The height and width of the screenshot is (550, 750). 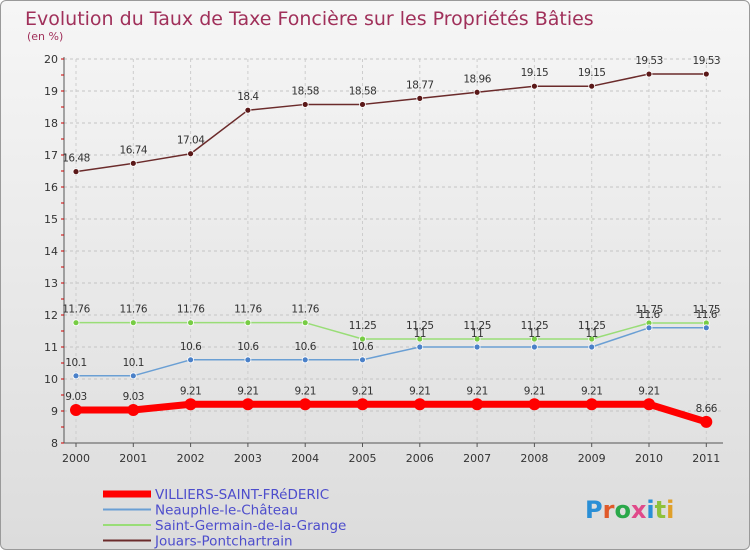 I want to click on data-label: 18.58, so click(x=363, y=91).